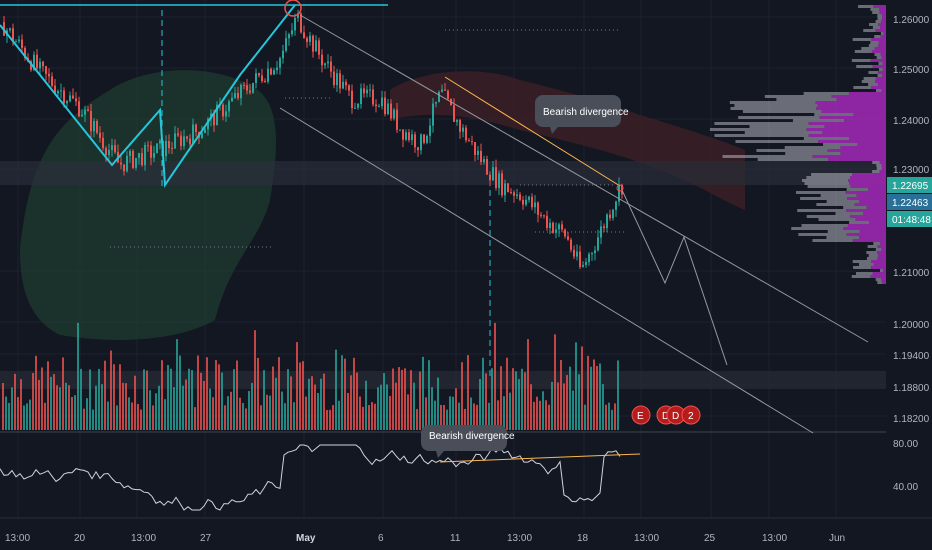  What do you see at coordinates (293, 8) in the screenshot?
I see `peak-marker` at bounding box center [293, 8].